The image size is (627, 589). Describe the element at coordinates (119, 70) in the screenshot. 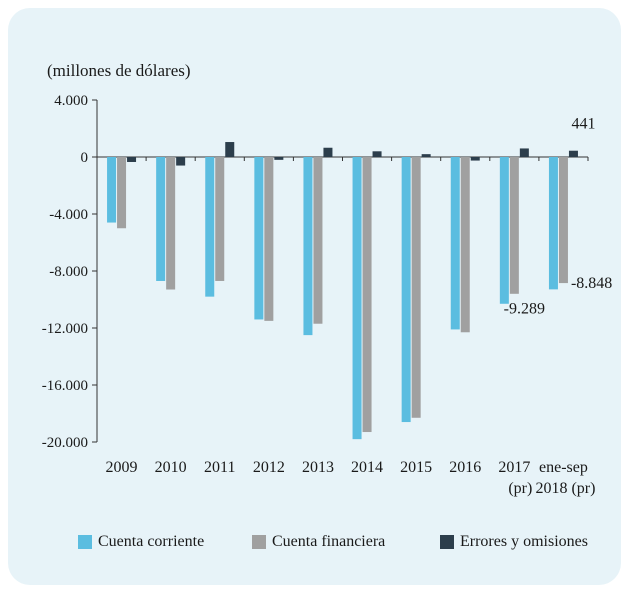

I see `unit-label: (millones de dólares)` at that location.